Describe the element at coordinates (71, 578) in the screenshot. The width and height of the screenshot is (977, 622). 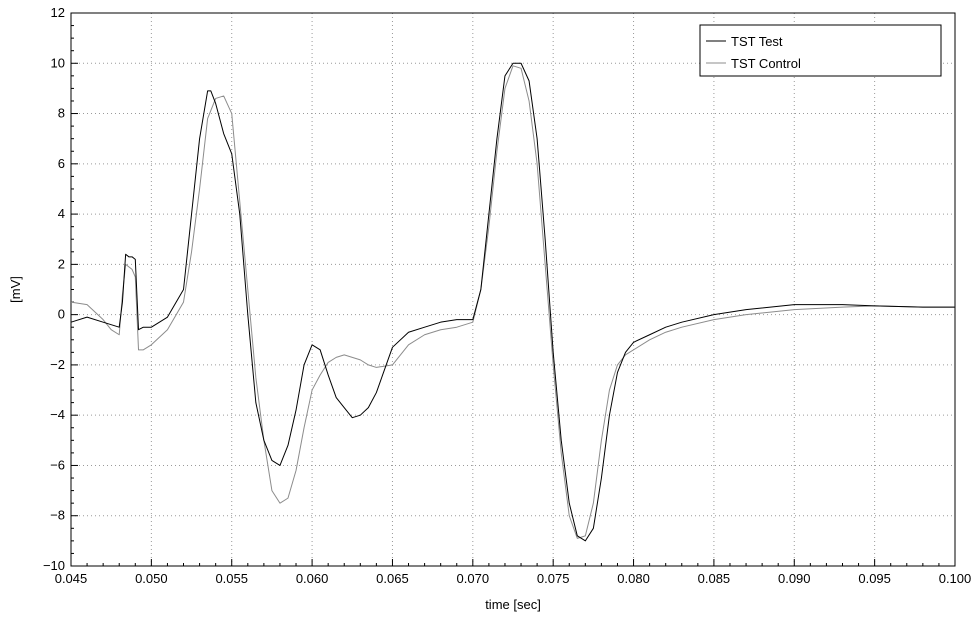
I see `x-tick-label: 0.045` at that location.